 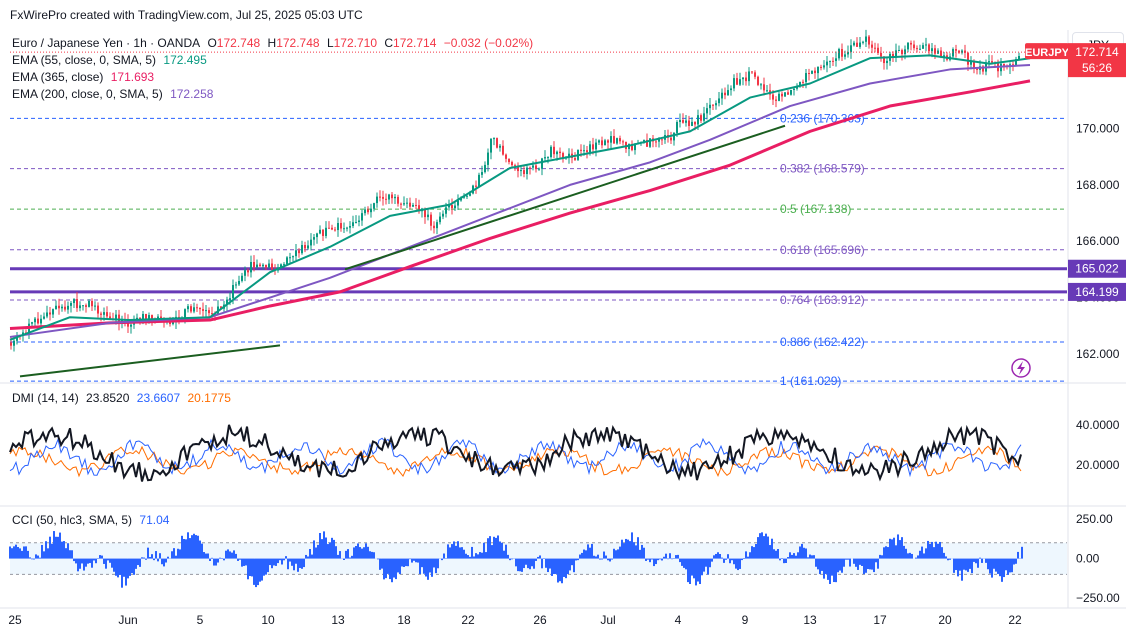 What do you see at coordinates (1097, 52) in the screenshot?
I see `last-price-label: 172.714` at bounding box center [1097, 52].